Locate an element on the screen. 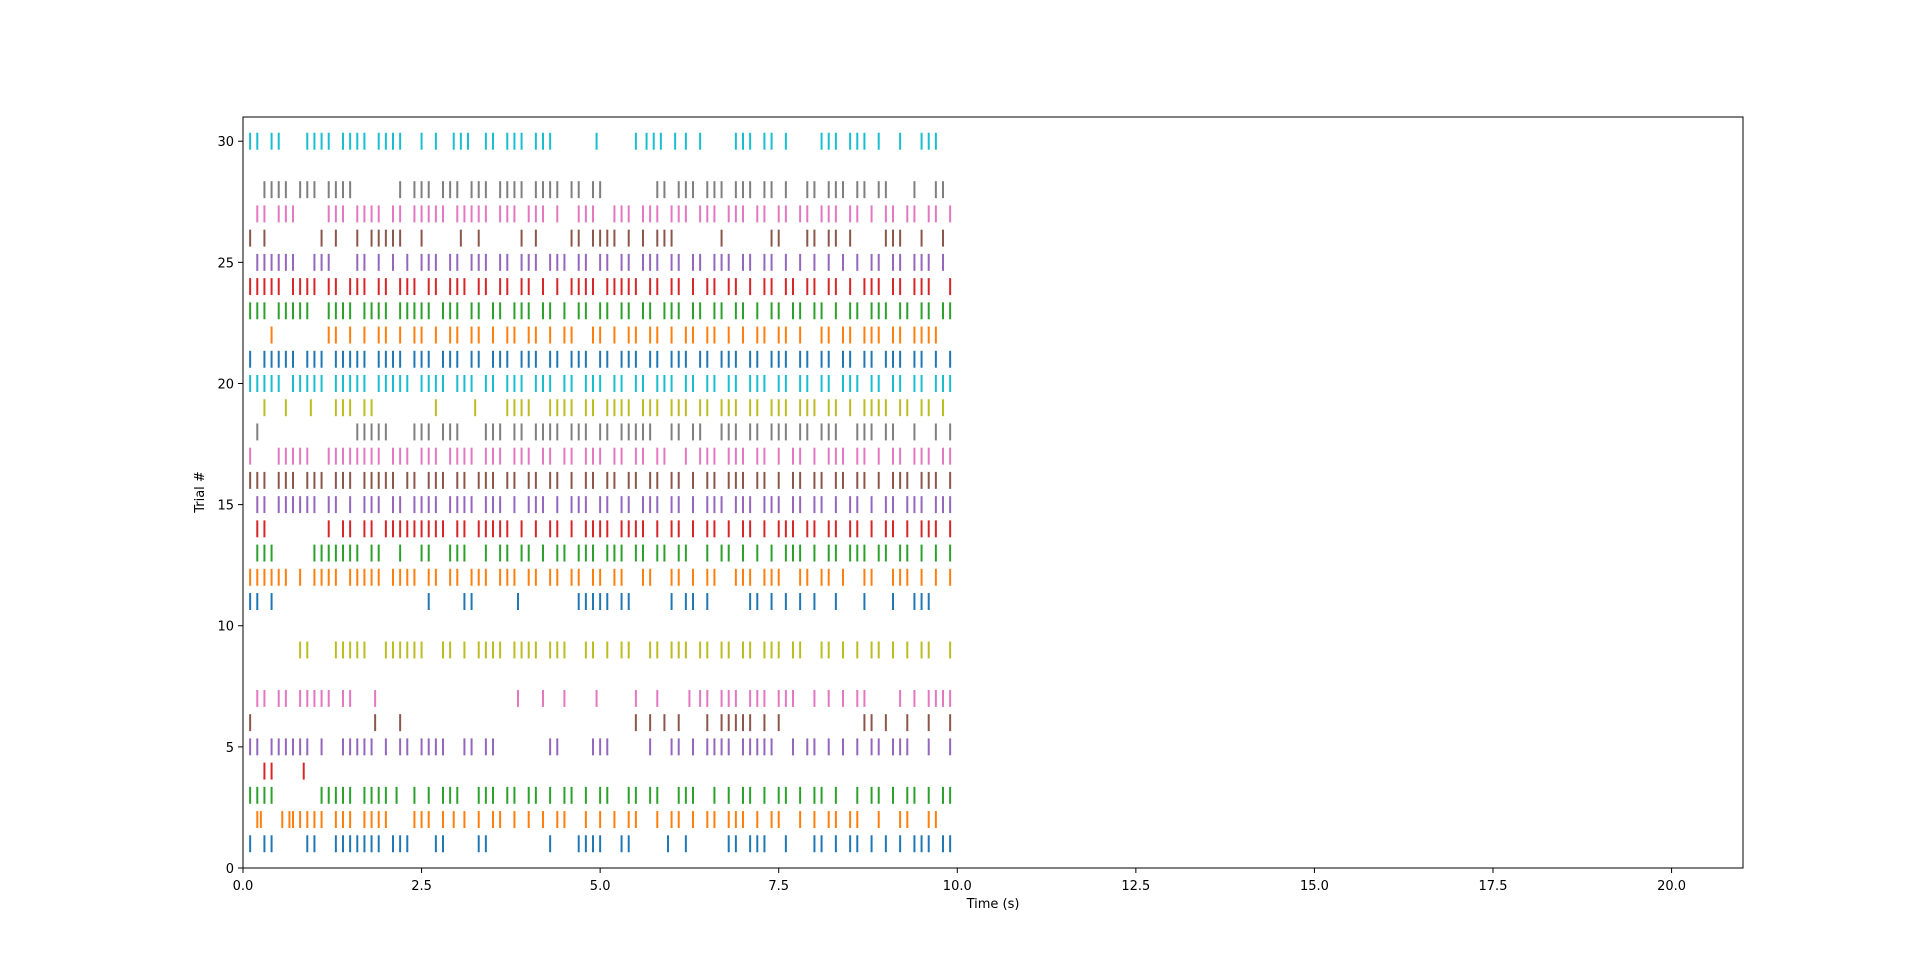 Image resolution: width=1920 pixels, height=967 pixels. x-tick-label: 20.0 is located at coordinates (1671, 886).